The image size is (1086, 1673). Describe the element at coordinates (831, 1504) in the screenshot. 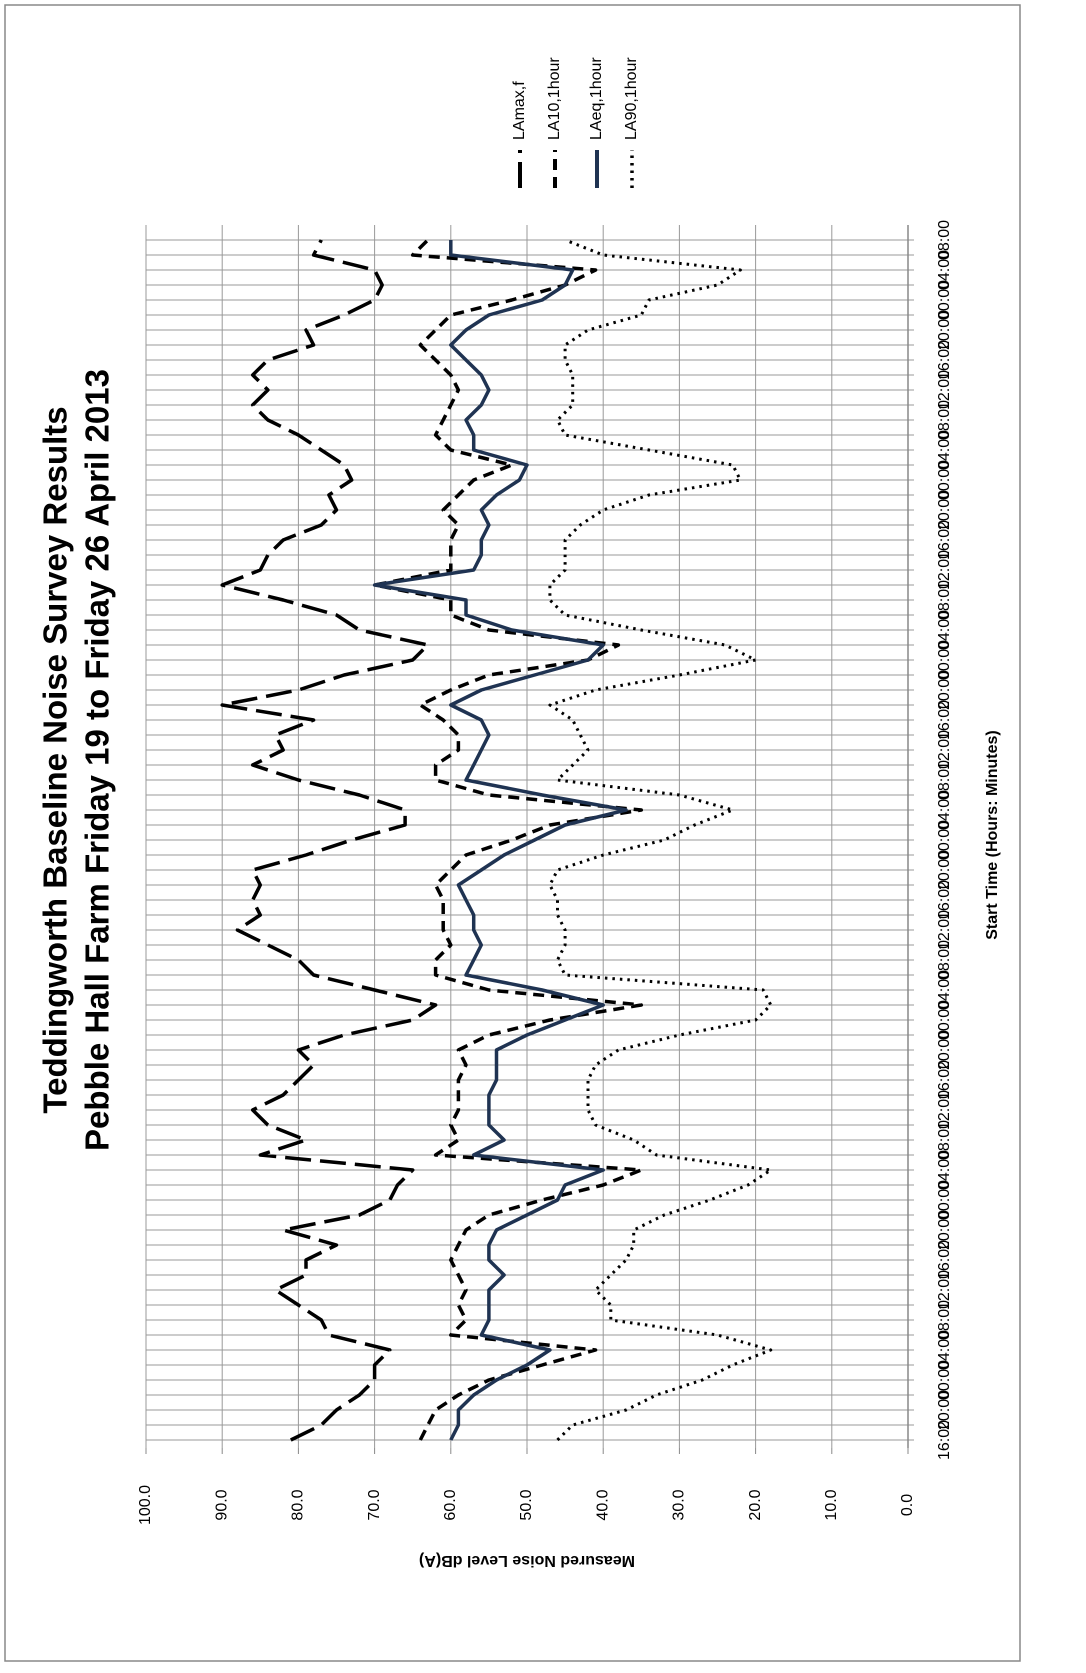

I see `y-tick-label: 10.0` at that location.